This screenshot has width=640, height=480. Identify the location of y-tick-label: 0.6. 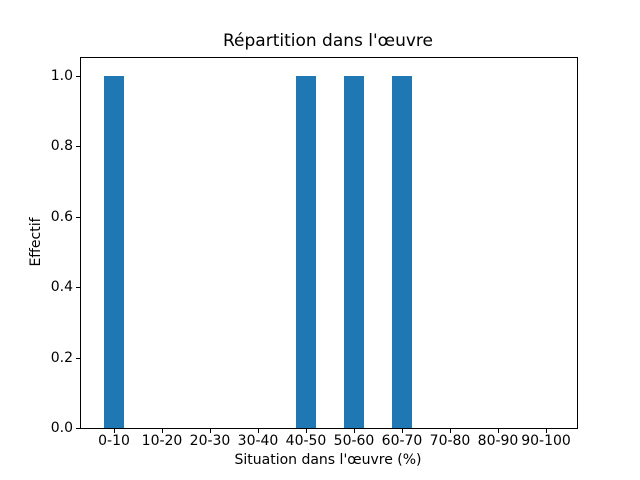
(61, 216).